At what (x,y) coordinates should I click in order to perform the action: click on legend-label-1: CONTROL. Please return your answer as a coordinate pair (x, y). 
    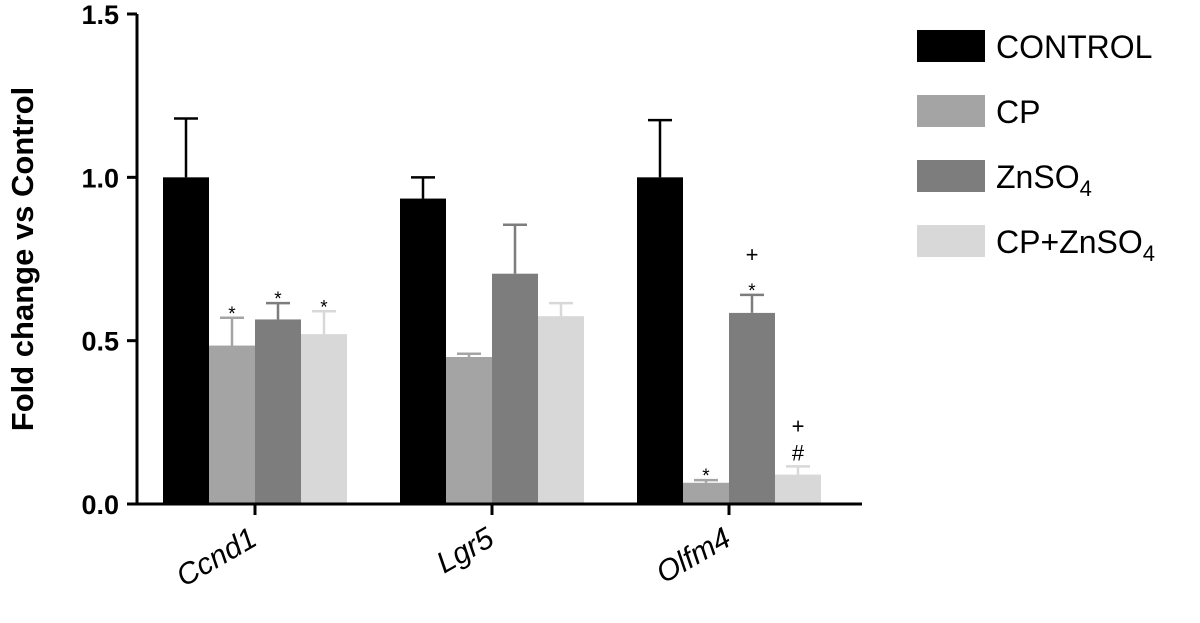
    Looking at the image, I should click on (1074, 47).